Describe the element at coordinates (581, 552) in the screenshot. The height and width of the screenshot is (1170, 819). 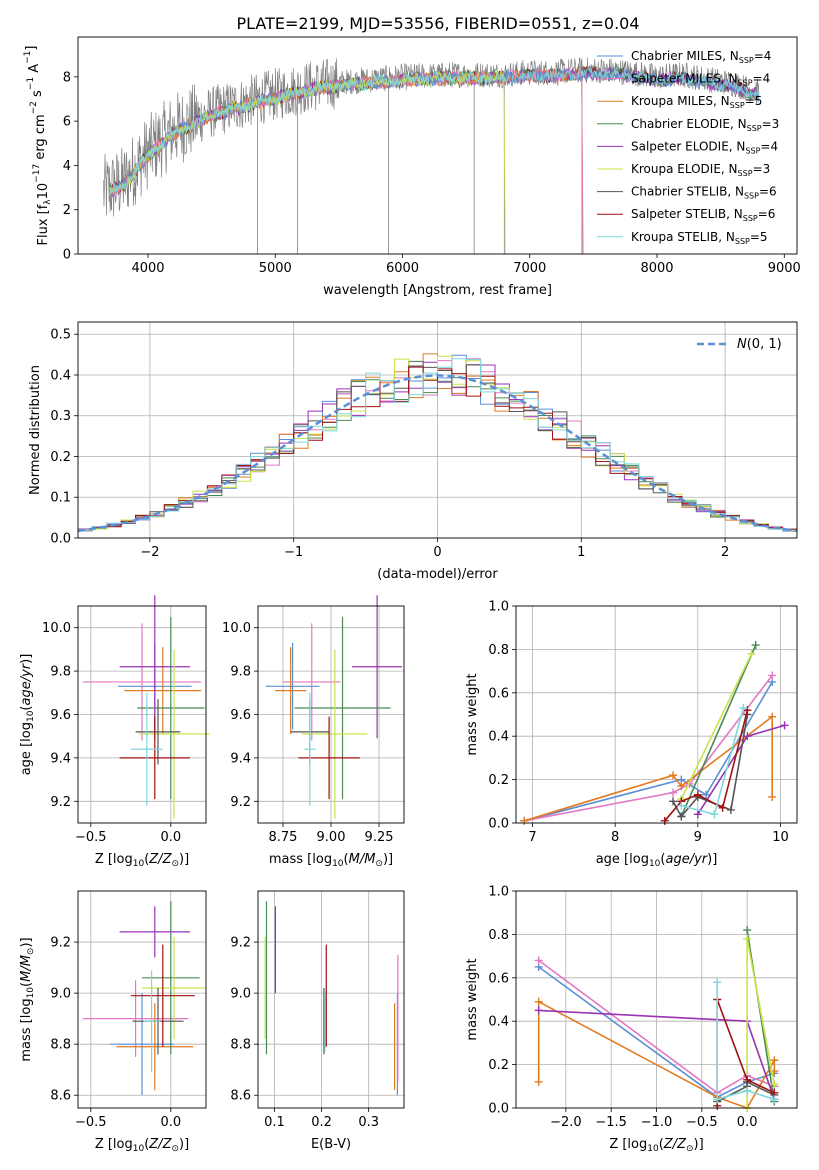
I see `x-tick-label: 1` at that location.